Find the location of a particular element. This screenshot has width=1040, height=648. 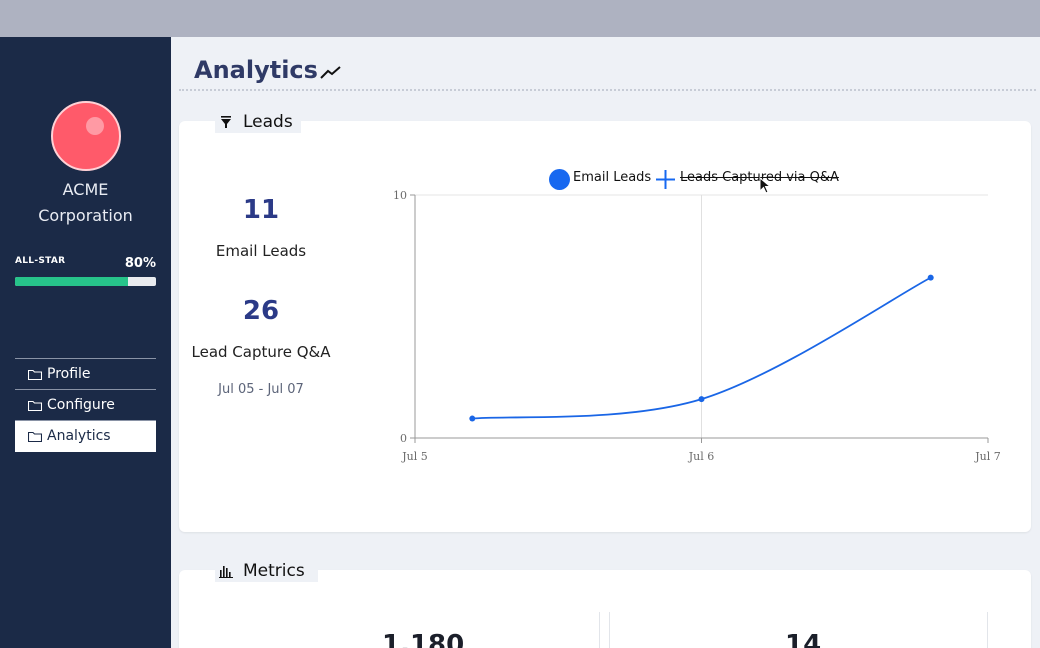

leads-section-label: Leads is located at coordinates (268, 122).